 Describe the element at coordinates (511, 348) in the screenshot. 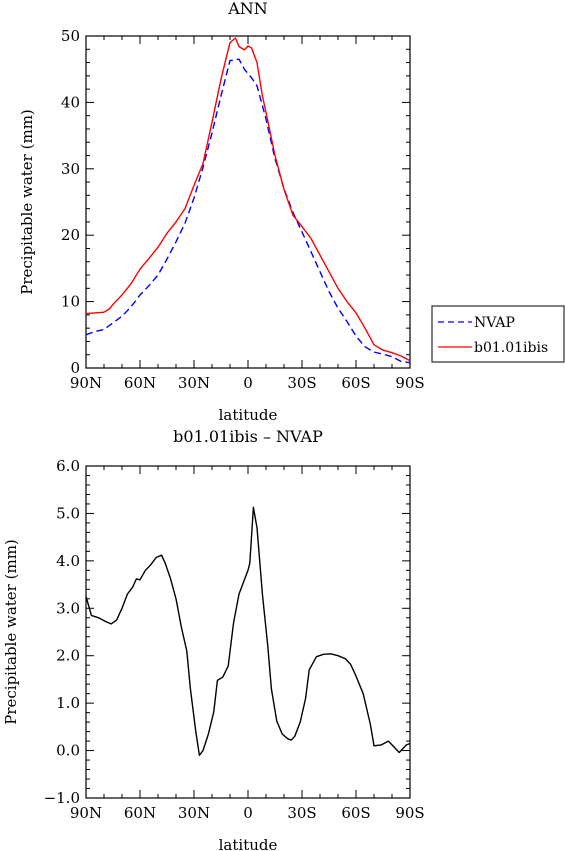

I see `legend-label-b0101ibis: b01.01ibis` at that location.